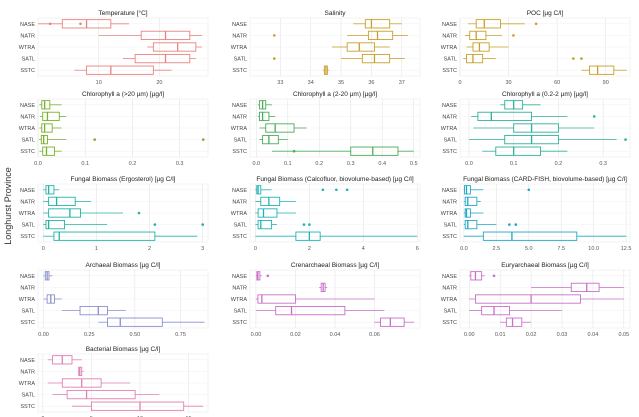  I want to click on x-tick-label: 34, so click(311, 83).